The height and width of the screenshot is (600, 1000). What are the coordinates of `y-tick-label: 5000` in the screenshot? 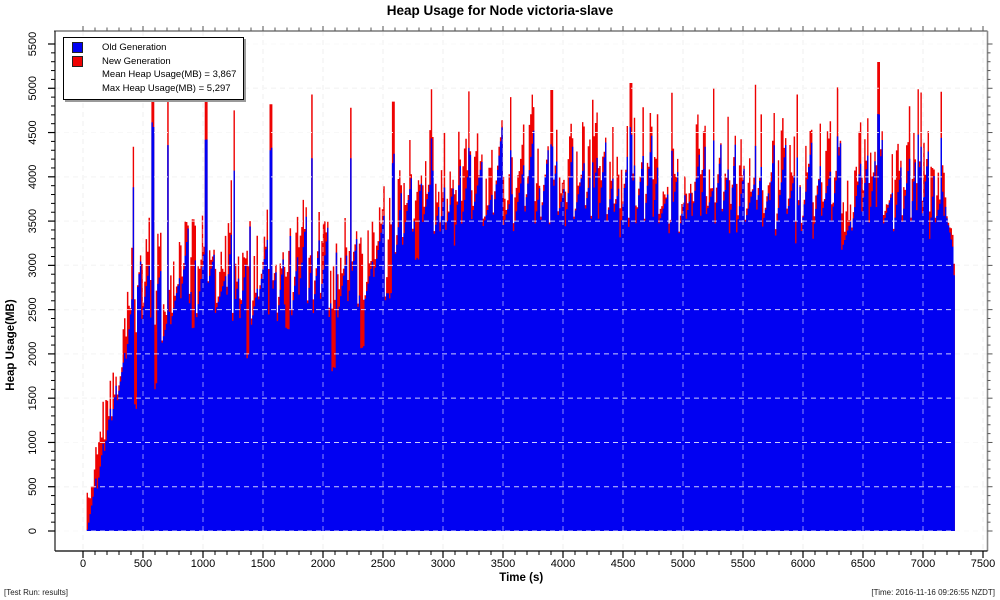 It's located at (33, 88).